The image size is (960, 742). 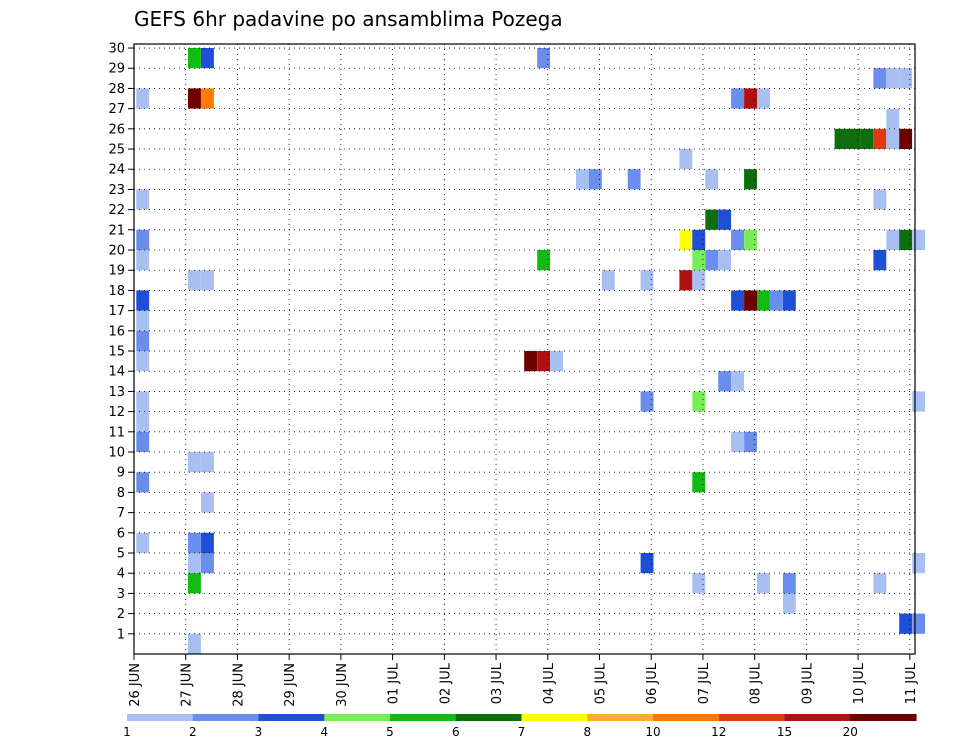 I want to click on y-tick-label: 21, so click(x=116, y=230).